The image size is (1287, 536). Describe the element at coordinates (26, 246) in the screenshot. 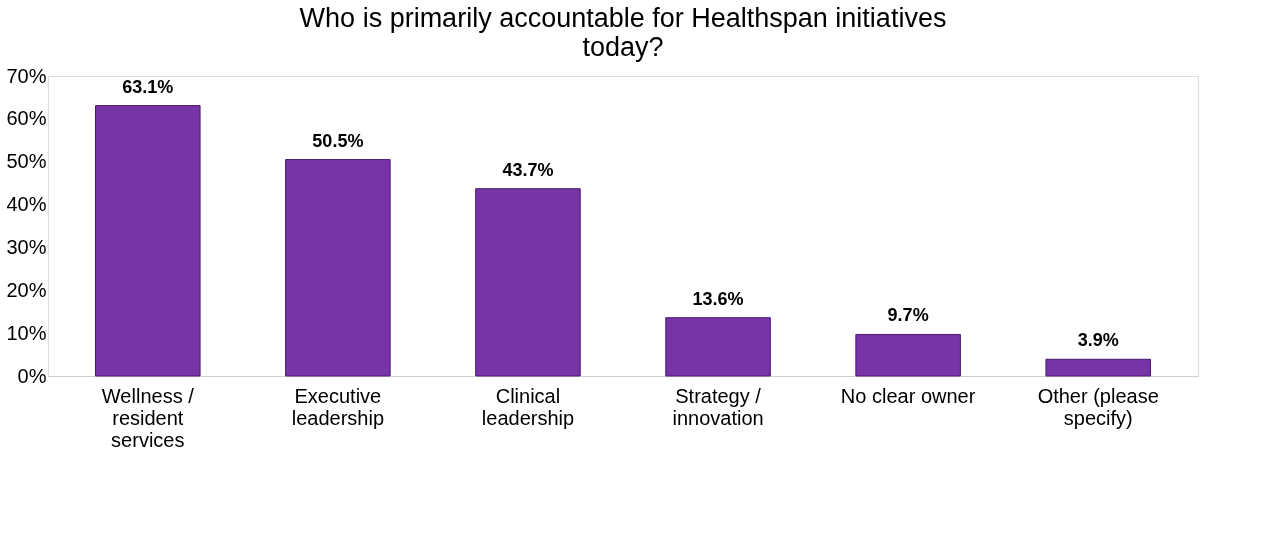

I see `y-tick-label: 30%` at that location.